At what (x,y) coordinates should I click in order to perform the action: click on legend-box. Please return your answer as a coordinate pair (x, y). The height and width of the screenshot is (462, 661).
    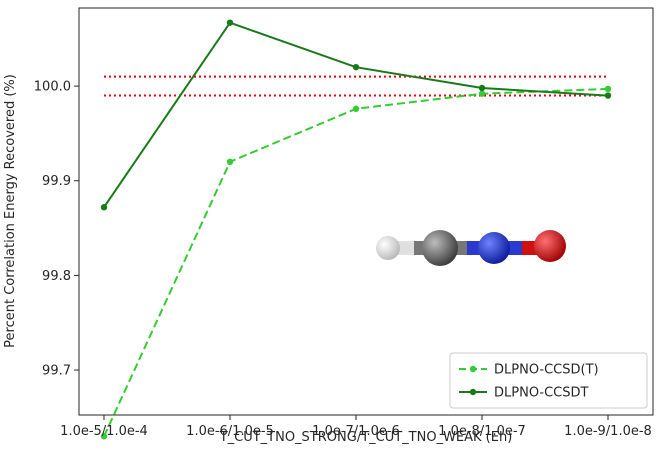
    Looking at the image, I should click on (548, 380).